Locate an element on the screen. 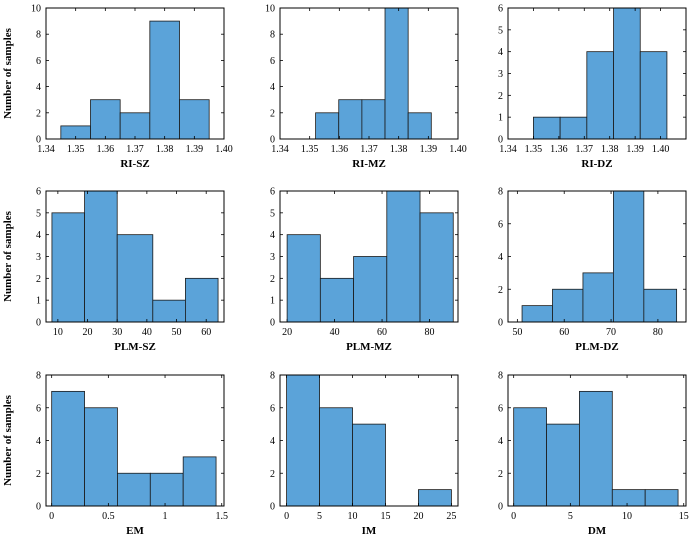 This screenshot has height=536, width=698. y-axis-label: Number of samples is located at coordinates (8, 256).